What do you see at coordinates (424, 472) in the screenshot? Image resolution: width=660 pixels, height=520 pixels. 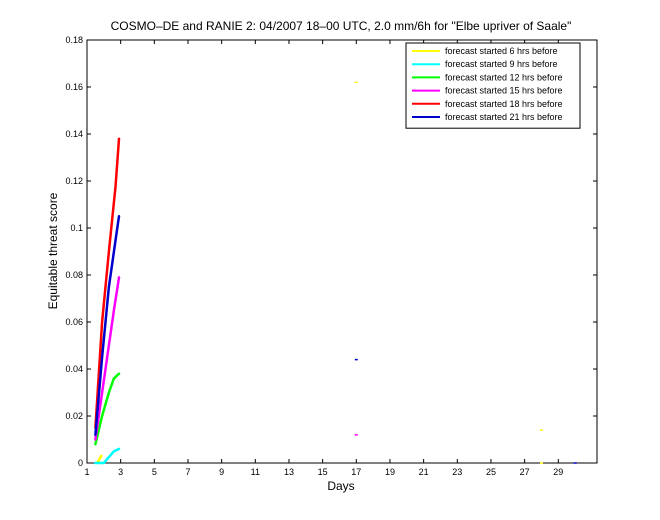 I see `x-tick-label: 21` at bounding box center [424, 472].